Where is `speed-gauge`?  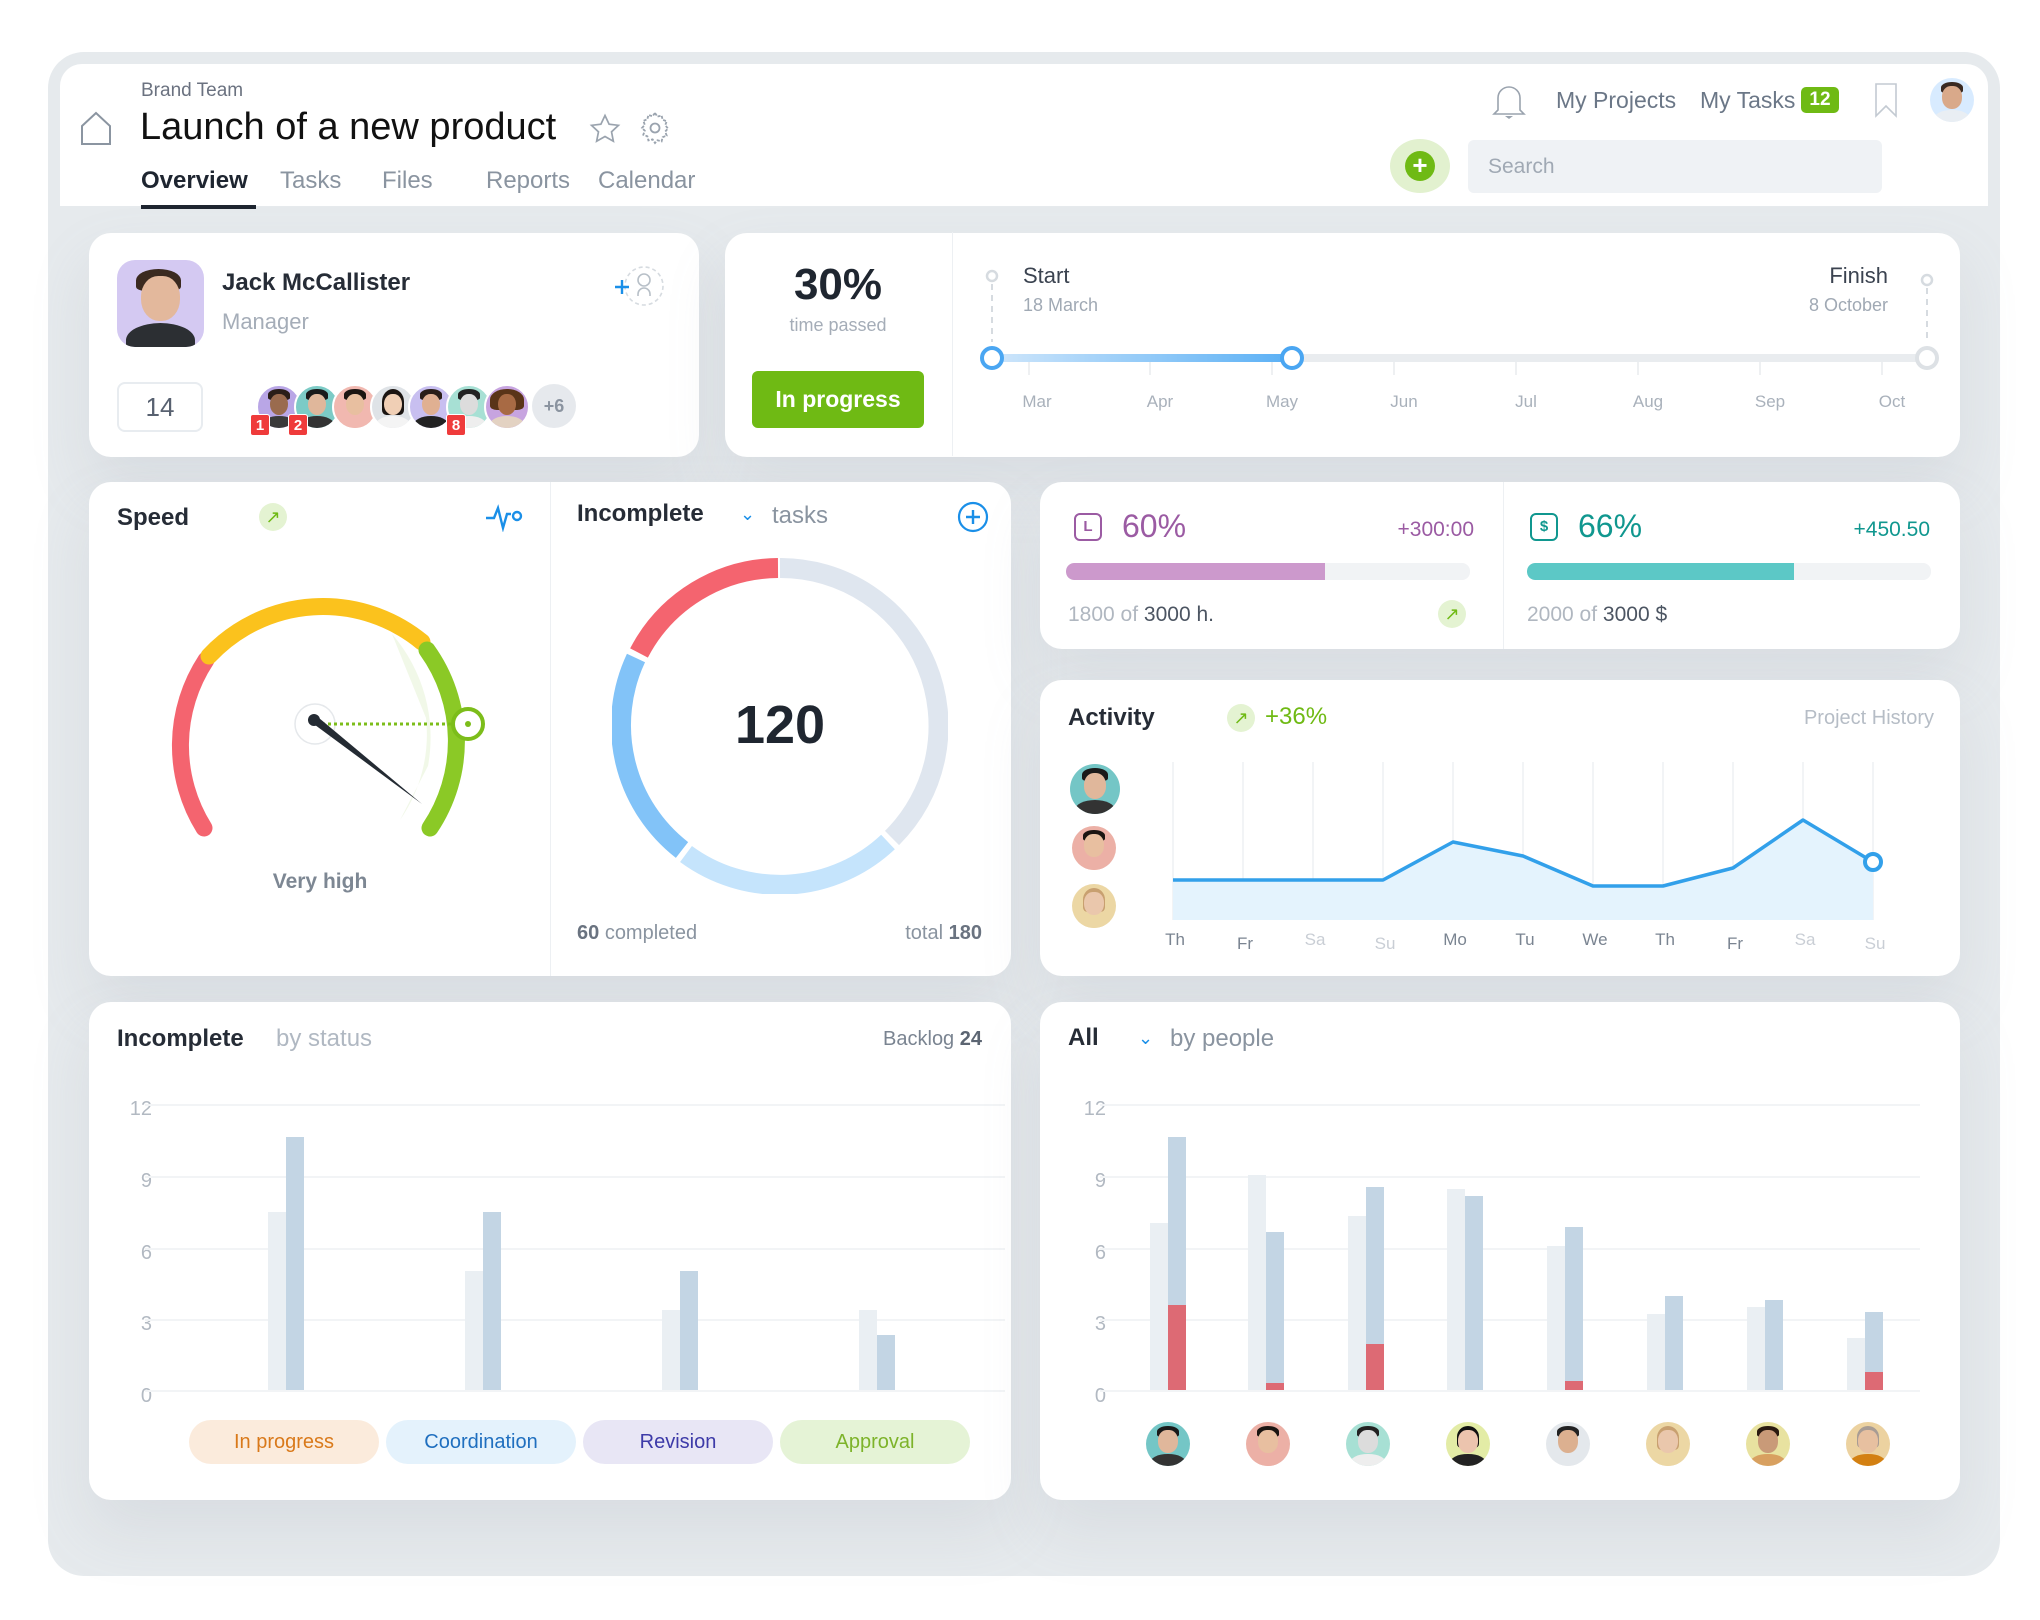 speed-gauge is located at coordinates (328, 717).